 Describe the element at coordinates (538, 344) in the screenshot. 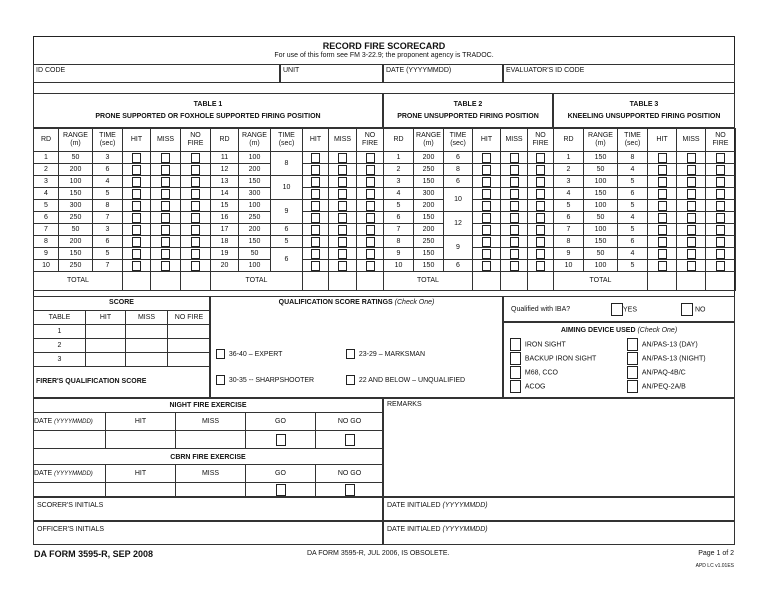

I see `aiming-option: IRON SIGHT` at that location.